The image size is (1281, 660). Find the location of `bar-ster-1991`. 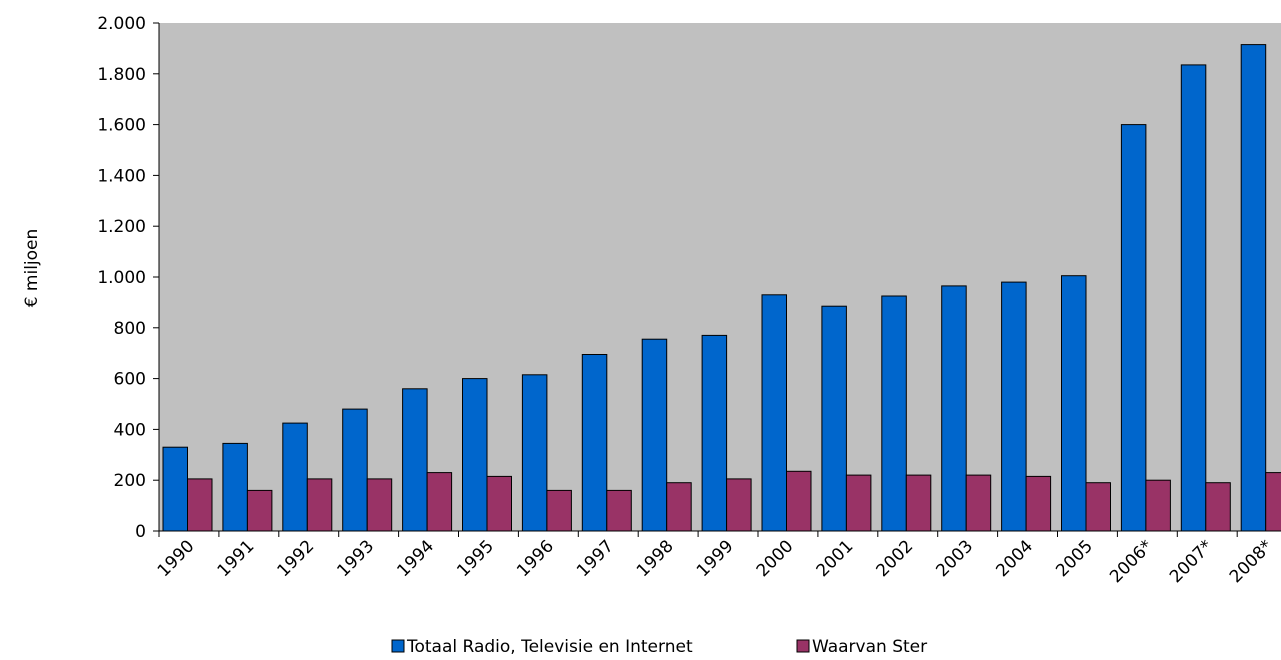

bar-ster-1991 is located at coordinates (259, 510).